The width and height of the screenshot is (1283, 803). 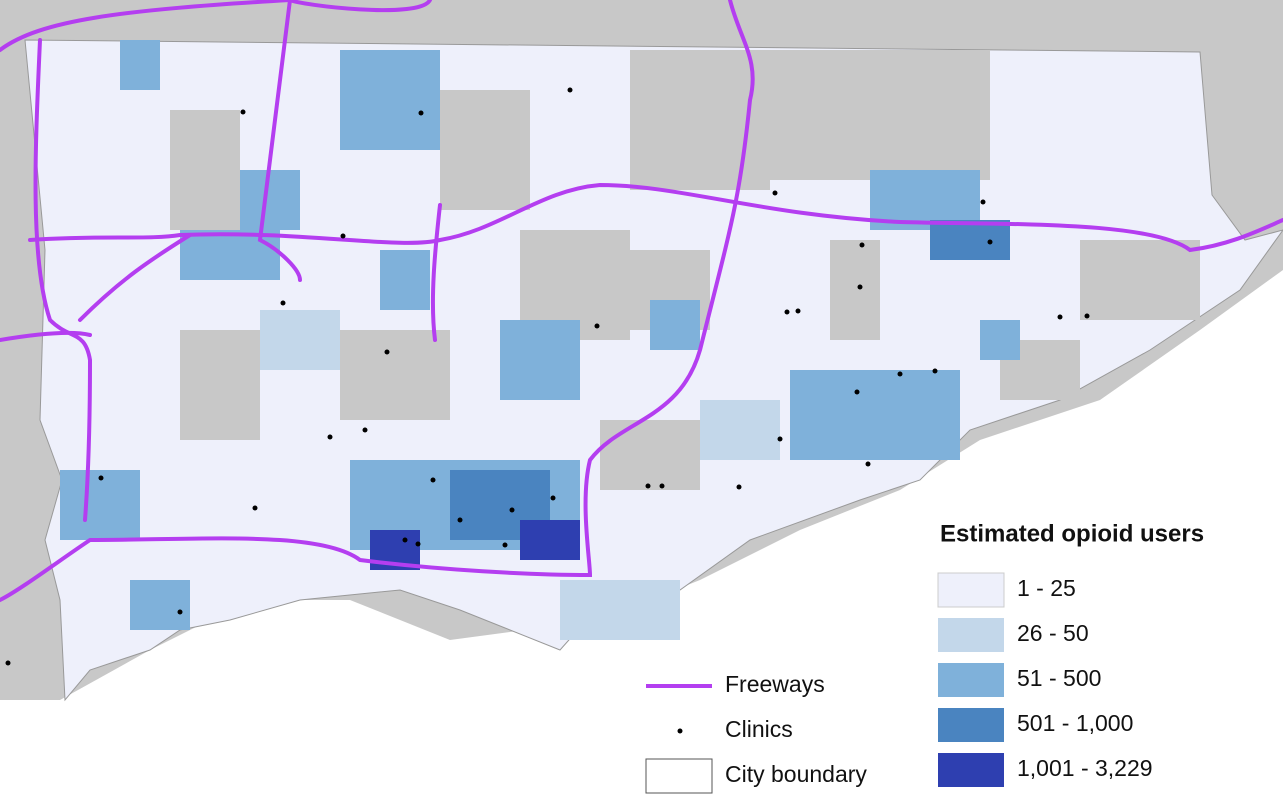 What do you see at coordinates (1046, 588) in the screenshot?
I see `legend-label: 1 - 25` at bounding box center [1046, 588].